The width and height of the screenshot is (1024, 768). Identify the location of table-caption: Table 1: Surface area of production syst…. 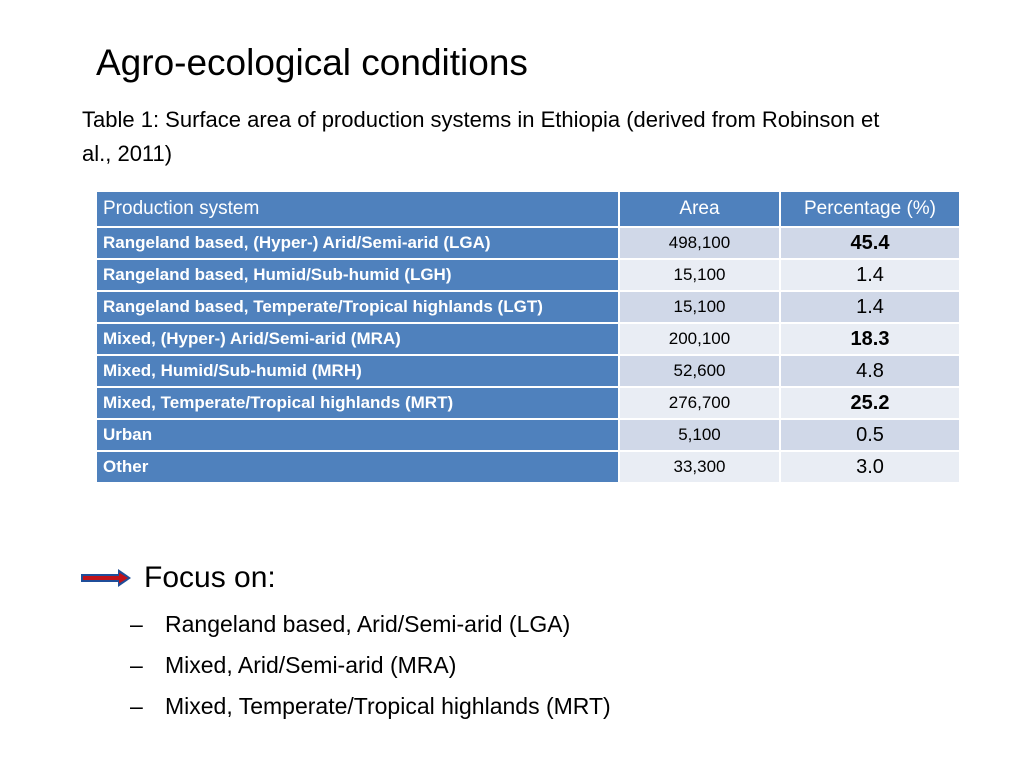
(481, 136).